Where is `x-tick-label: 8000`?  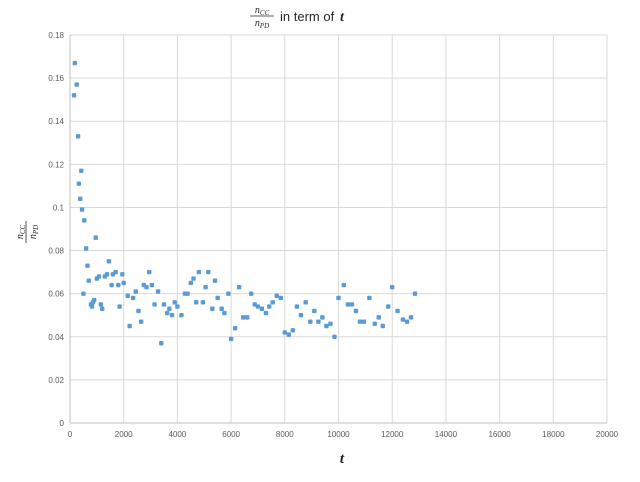
x-tick-label: 8000 is located at coordinates (285, 434).